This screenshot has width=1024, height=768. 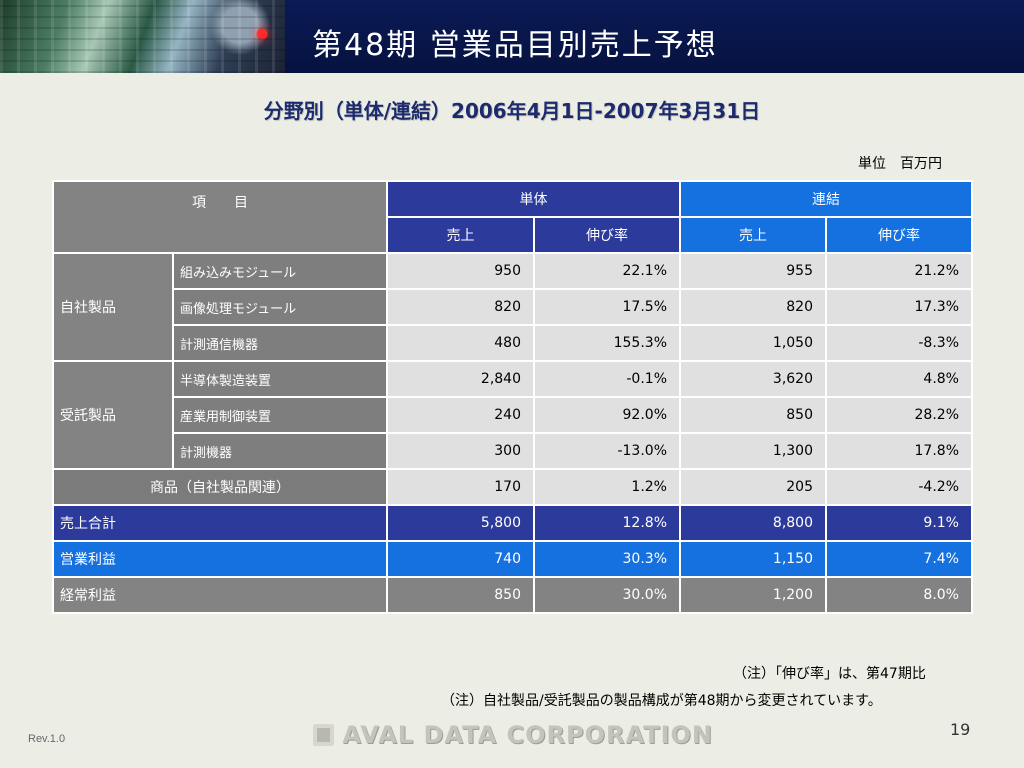 What do you see at coordinates (512, 111) in the screenshot?
I see `slide-subtitle: 分野別（単体/連結）2006年4月1日-2007年3月31日` at bounding box center [512, 111].